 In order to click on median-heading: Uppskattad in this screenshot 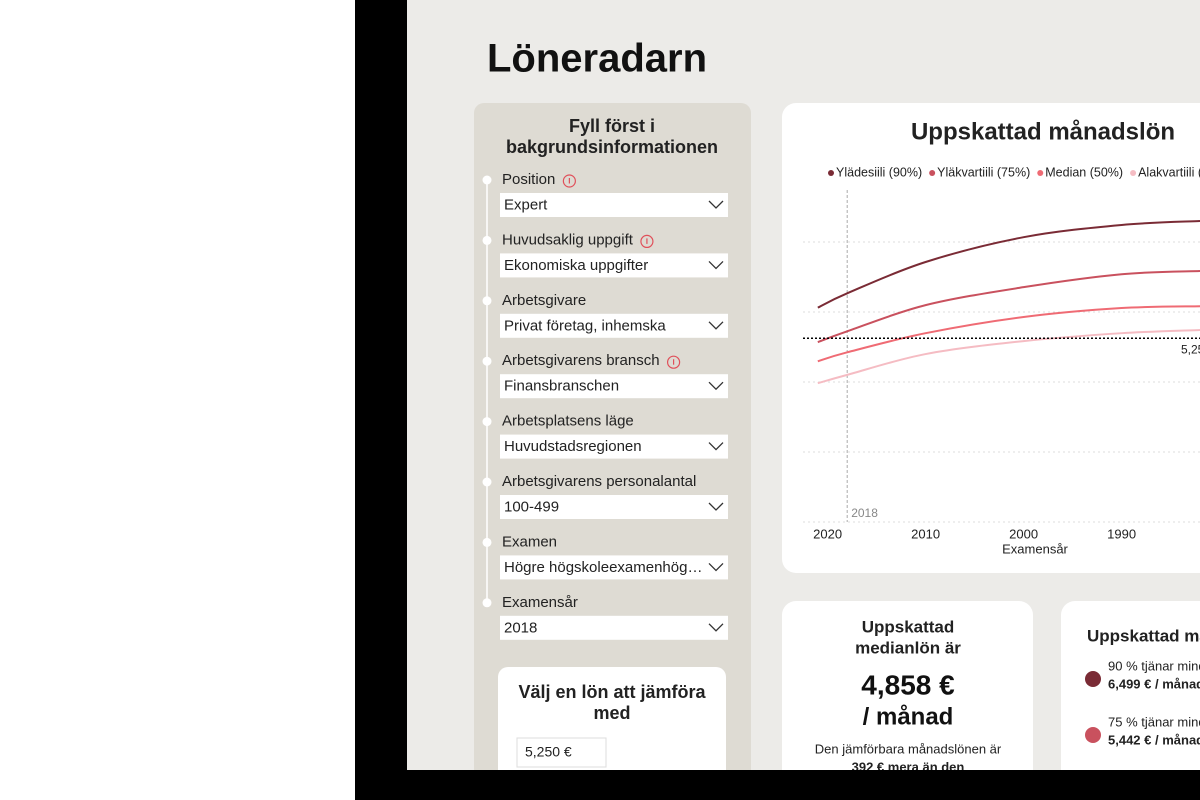, I will do `click(908, 626)`.